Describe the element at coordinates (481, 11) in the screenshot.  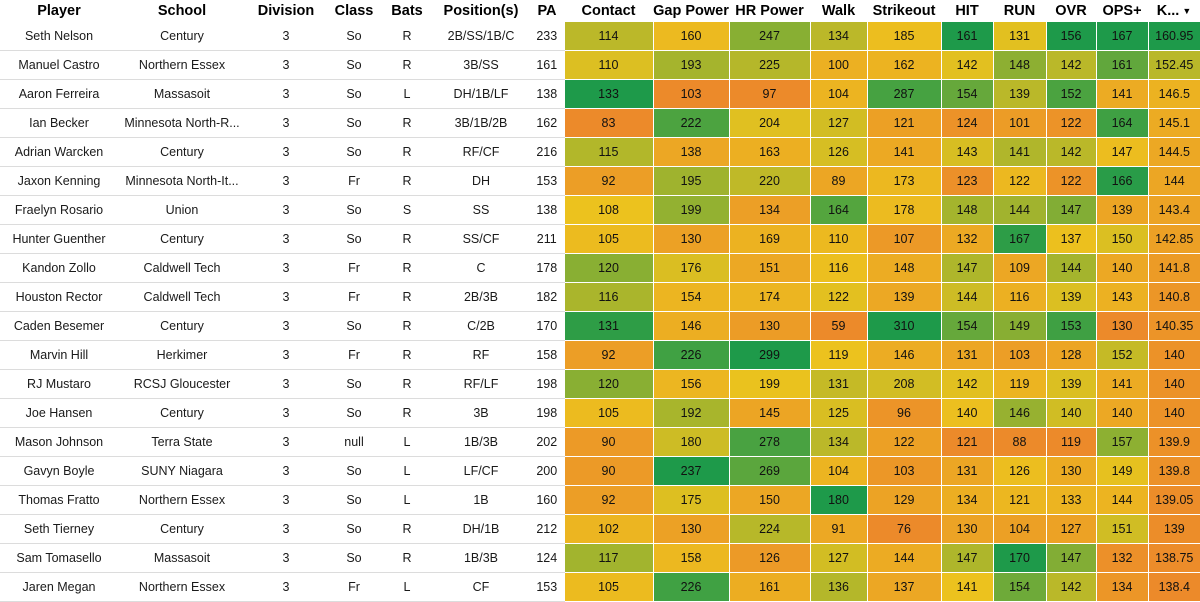
I see `col-header-positions: Position(s)` at that location.